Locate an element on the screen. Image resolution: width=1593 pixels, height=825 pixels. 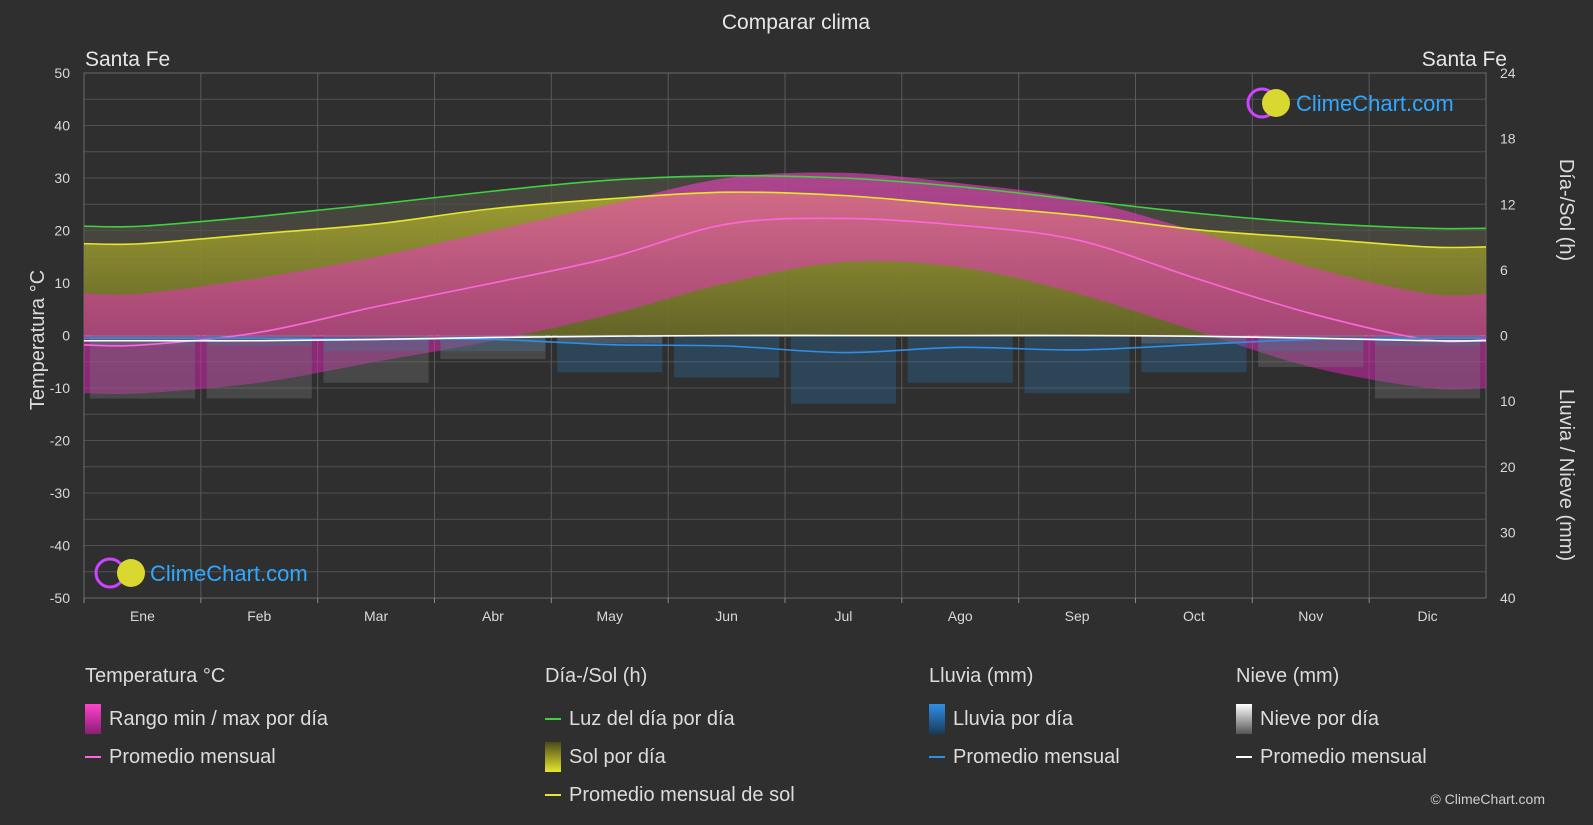
logo-bottom: ClimeChart.com is located at coordinates (201, 573).